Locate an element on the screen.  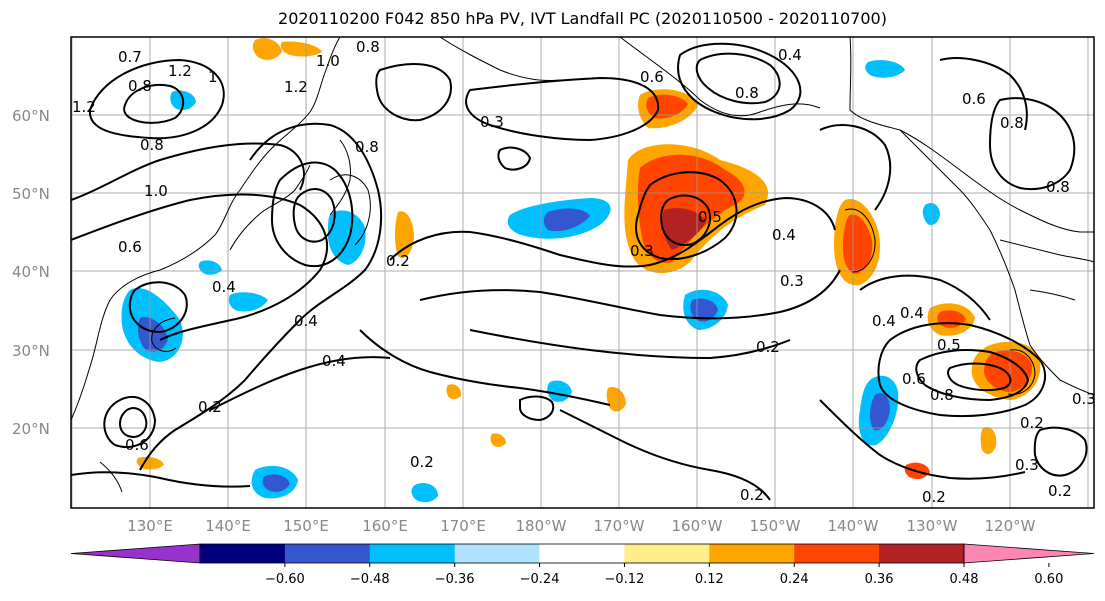
colorbar-tick-label: 0.48 is located at coordinates (964, 579).